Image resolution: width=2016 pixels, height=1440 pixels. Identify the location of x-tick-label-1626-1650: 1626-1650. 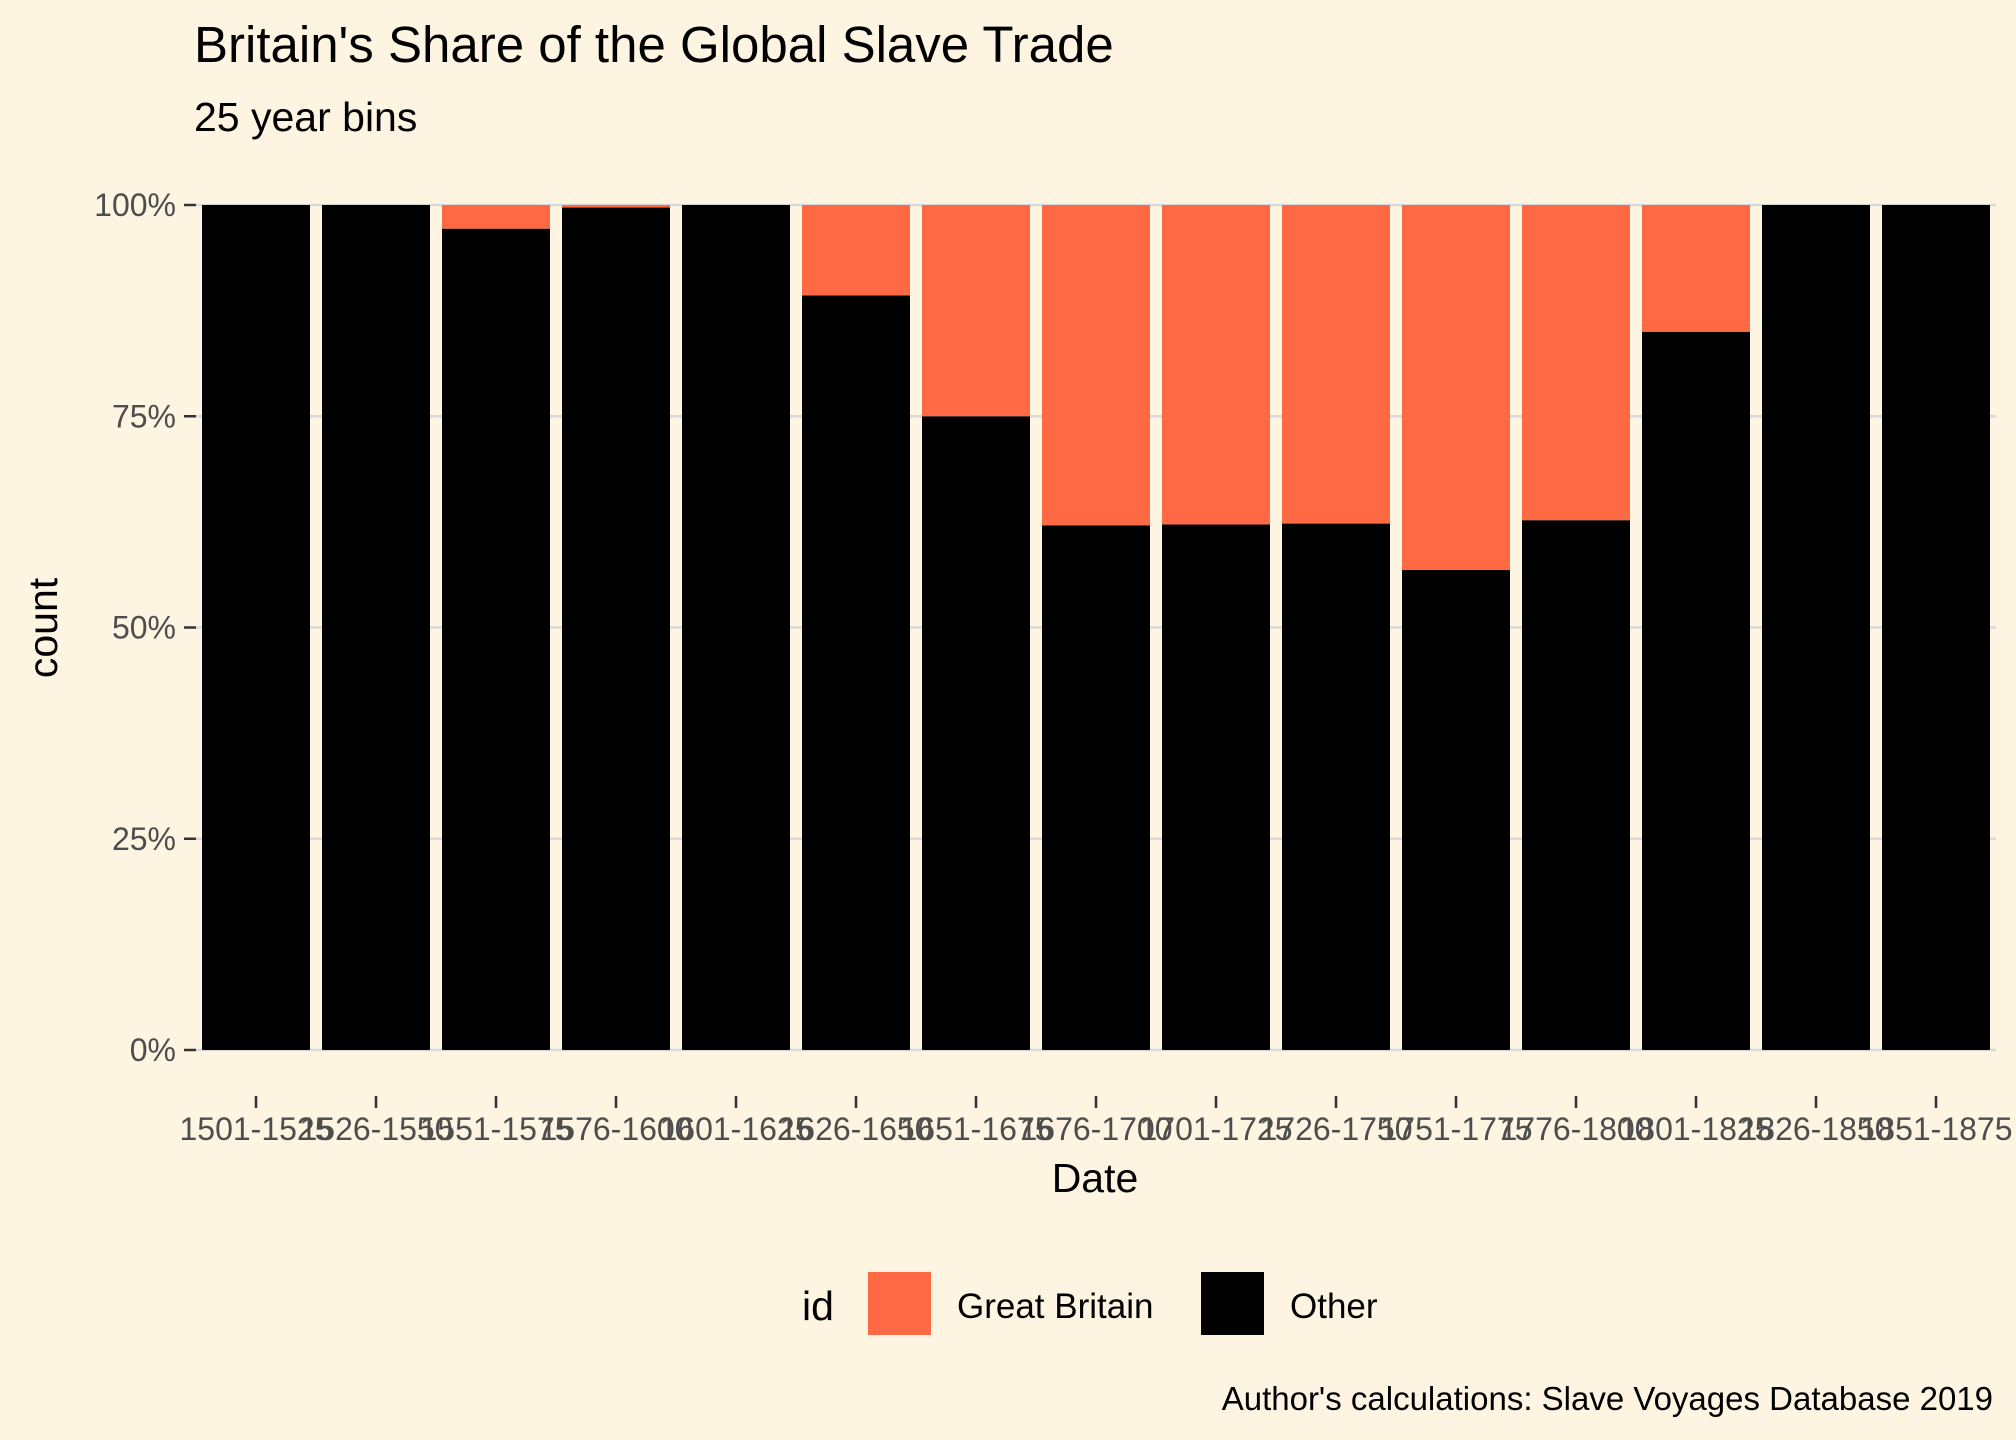
(855, 1129).